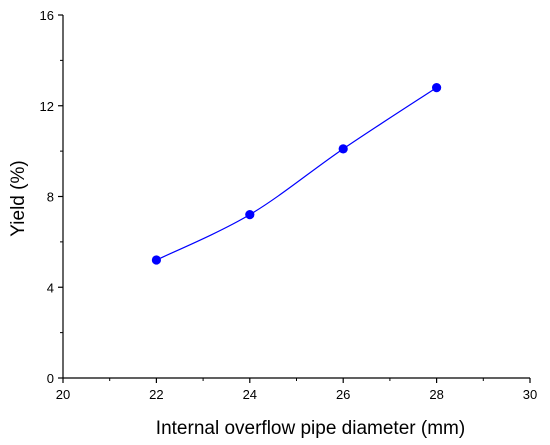 The width and height of the screenshot is (550, 445). I want to click on y-tick-label: 4, so click(50, 287).